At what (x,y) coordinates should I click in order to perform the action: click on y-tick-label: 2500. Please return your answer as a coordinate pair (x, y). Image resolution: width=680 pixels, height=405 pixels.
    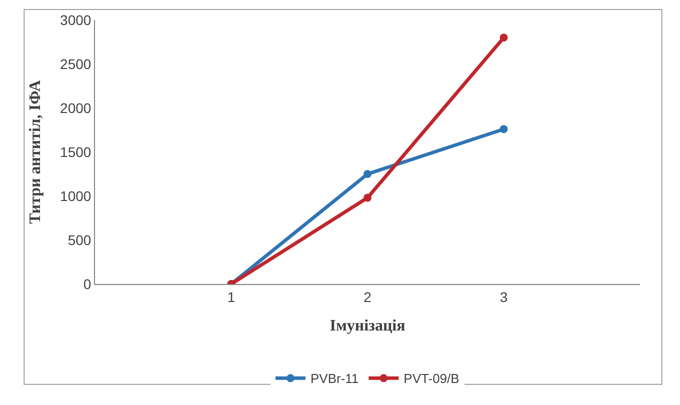
    Looking at the image, I should click on (76, 64).